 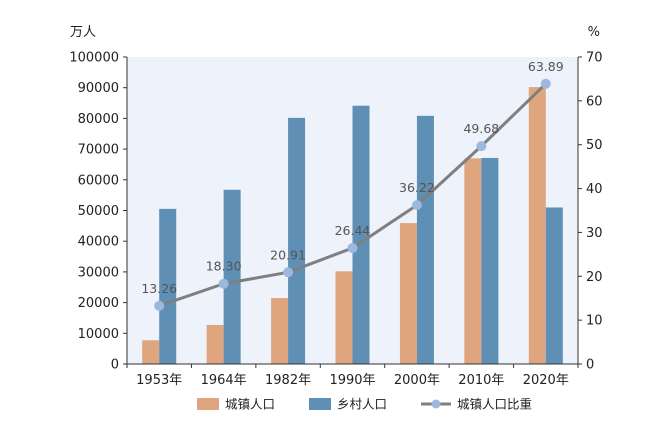 What do you see at coordinates (594, 189) in the screenshot?
I see `right-tick-label: 40` at bounding box center [594, 189].